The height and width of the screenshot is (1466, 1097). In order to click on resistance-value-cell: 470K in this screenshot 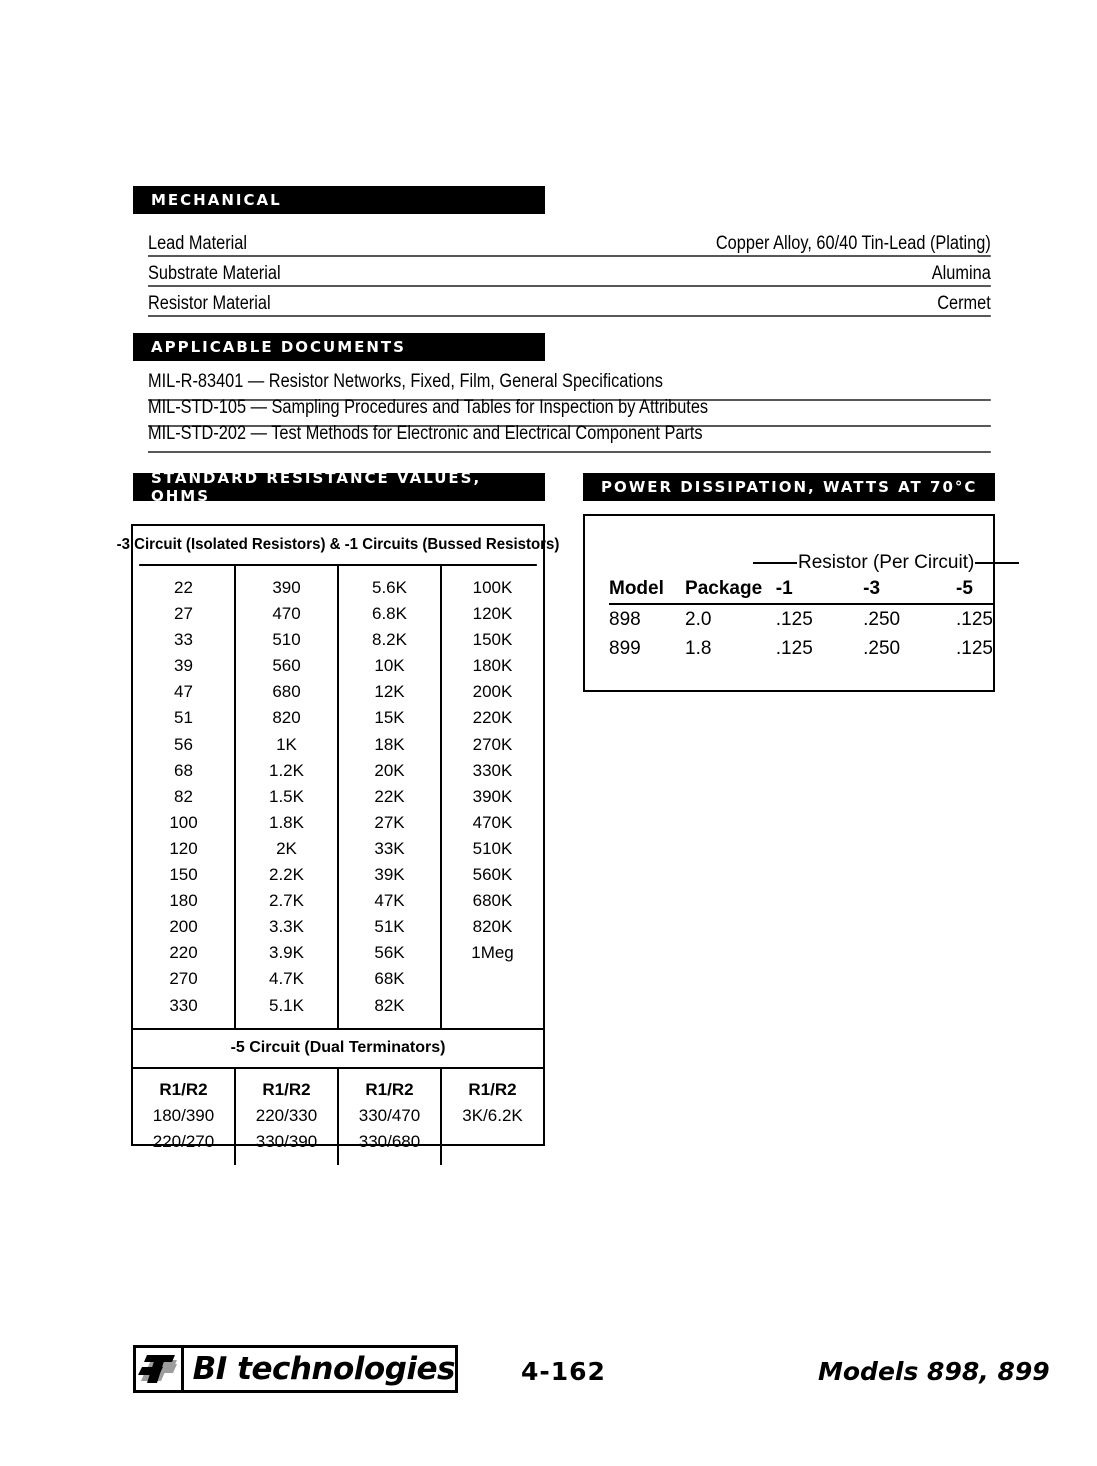, I will do `click(492, 822)`.